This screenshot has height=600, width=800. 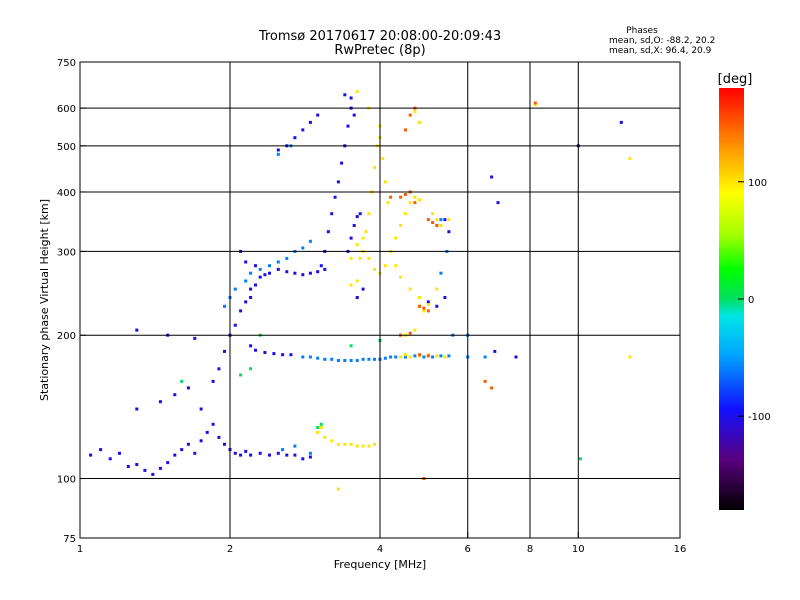 What do you see at coordinates (66, 109) in the screenshot?
I see `y-tick-label: 600` at bounding box center [66, 109].